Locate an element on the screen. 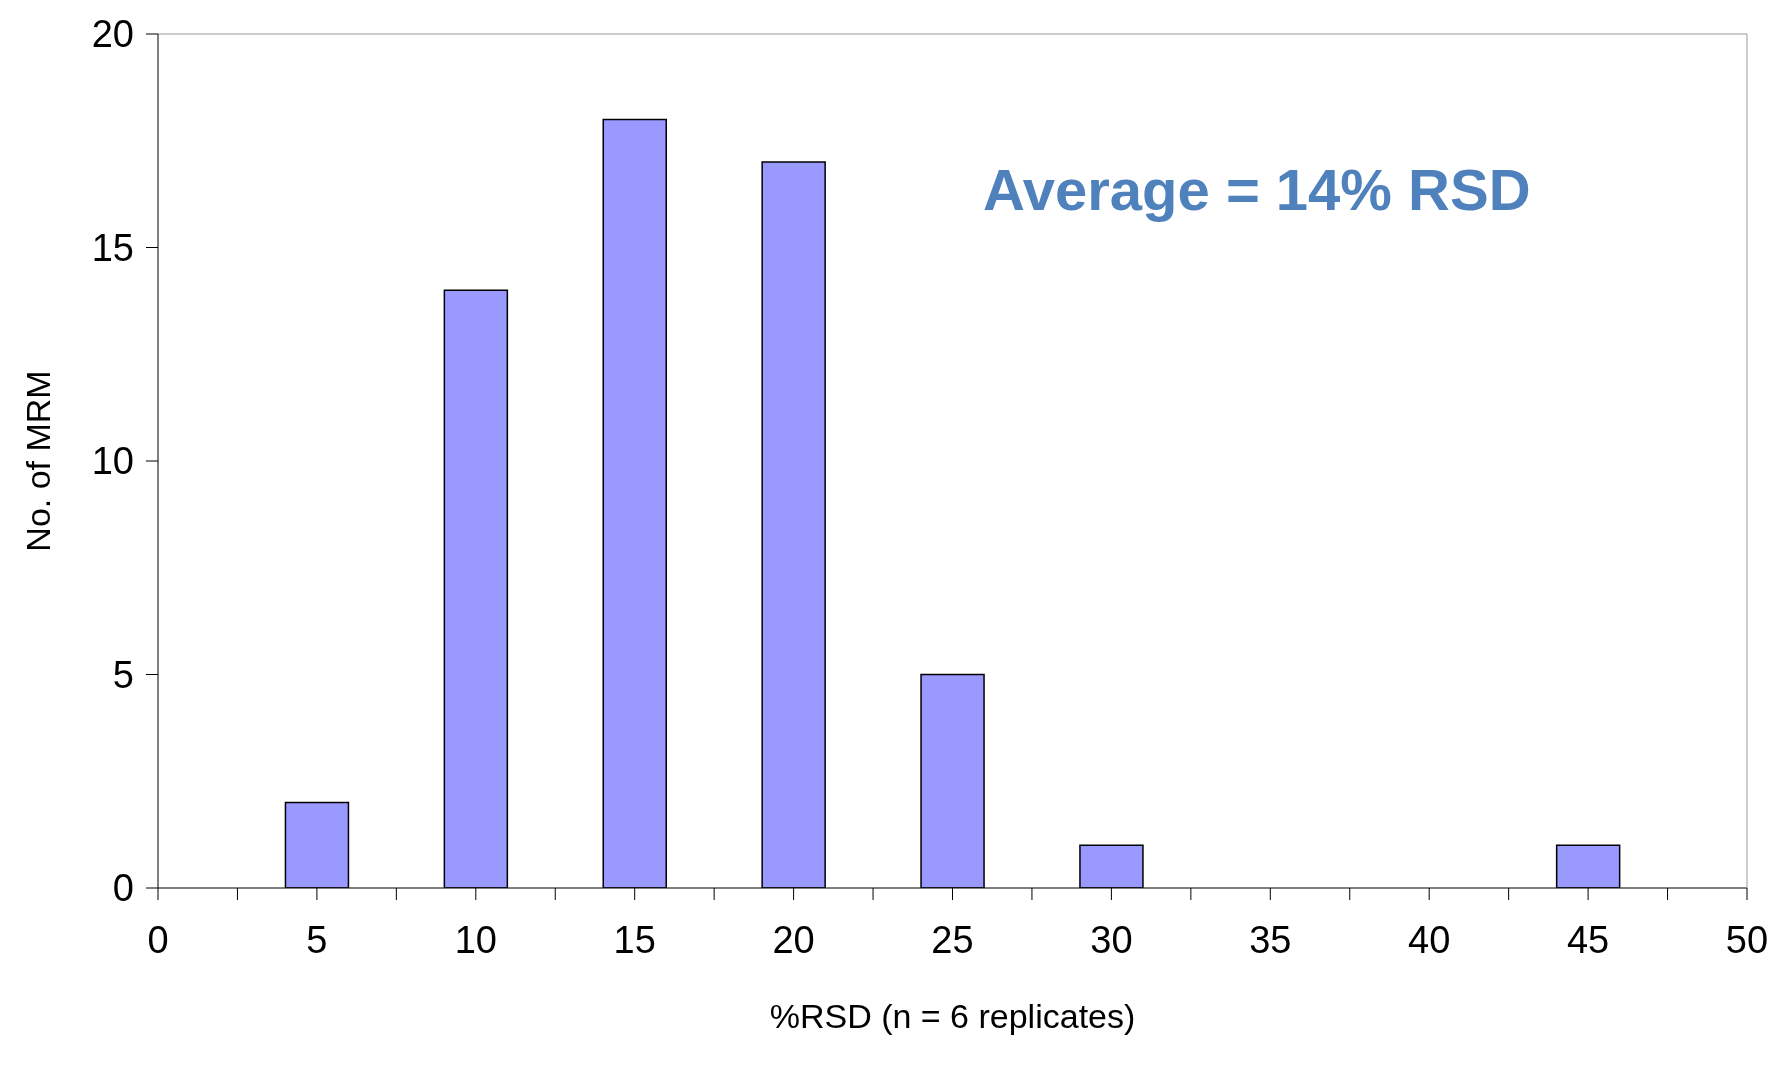  y-tick-label: 15 is located at coordinates (112, 247).